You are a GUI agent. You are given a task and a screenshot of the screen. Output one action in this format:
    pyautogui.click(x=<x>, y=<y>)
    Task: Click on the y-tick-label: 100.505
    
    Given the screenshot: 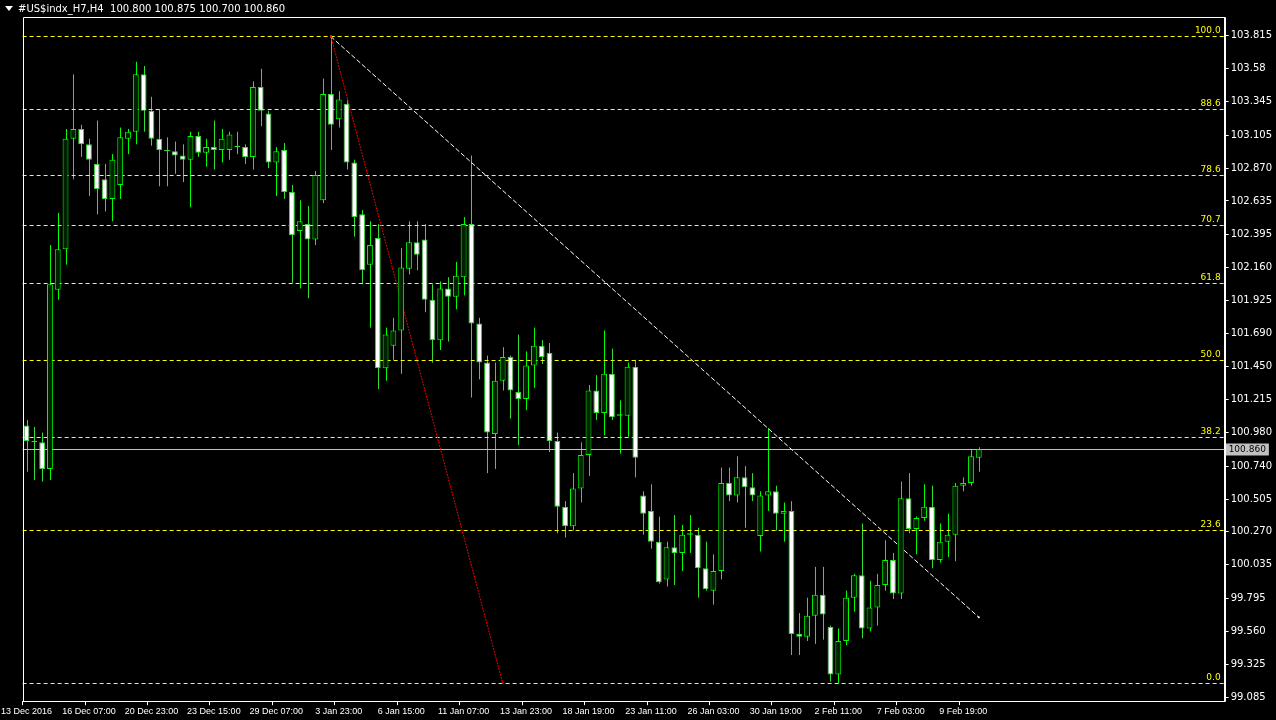 What is the action you would take?
    pyautogui.click(x=1251, y=498)
    